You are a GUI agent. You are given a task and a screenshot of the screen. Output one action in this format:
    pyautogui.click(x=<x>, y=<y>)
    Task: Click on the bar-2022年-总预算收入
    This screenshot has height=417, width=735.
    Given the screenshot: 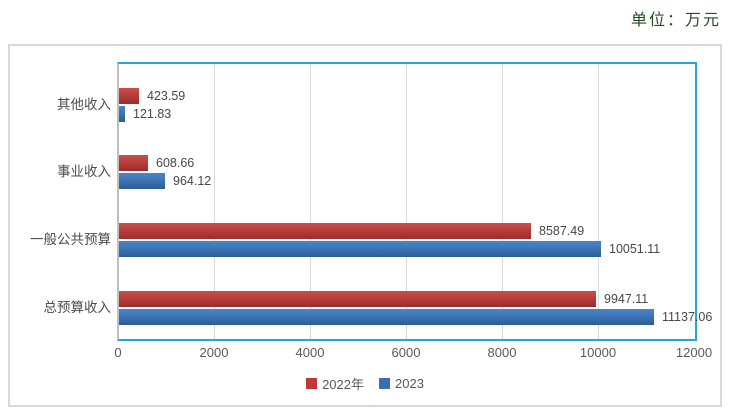 What is the action you would take?
    pyautogui.click(x=357, y=299)
    